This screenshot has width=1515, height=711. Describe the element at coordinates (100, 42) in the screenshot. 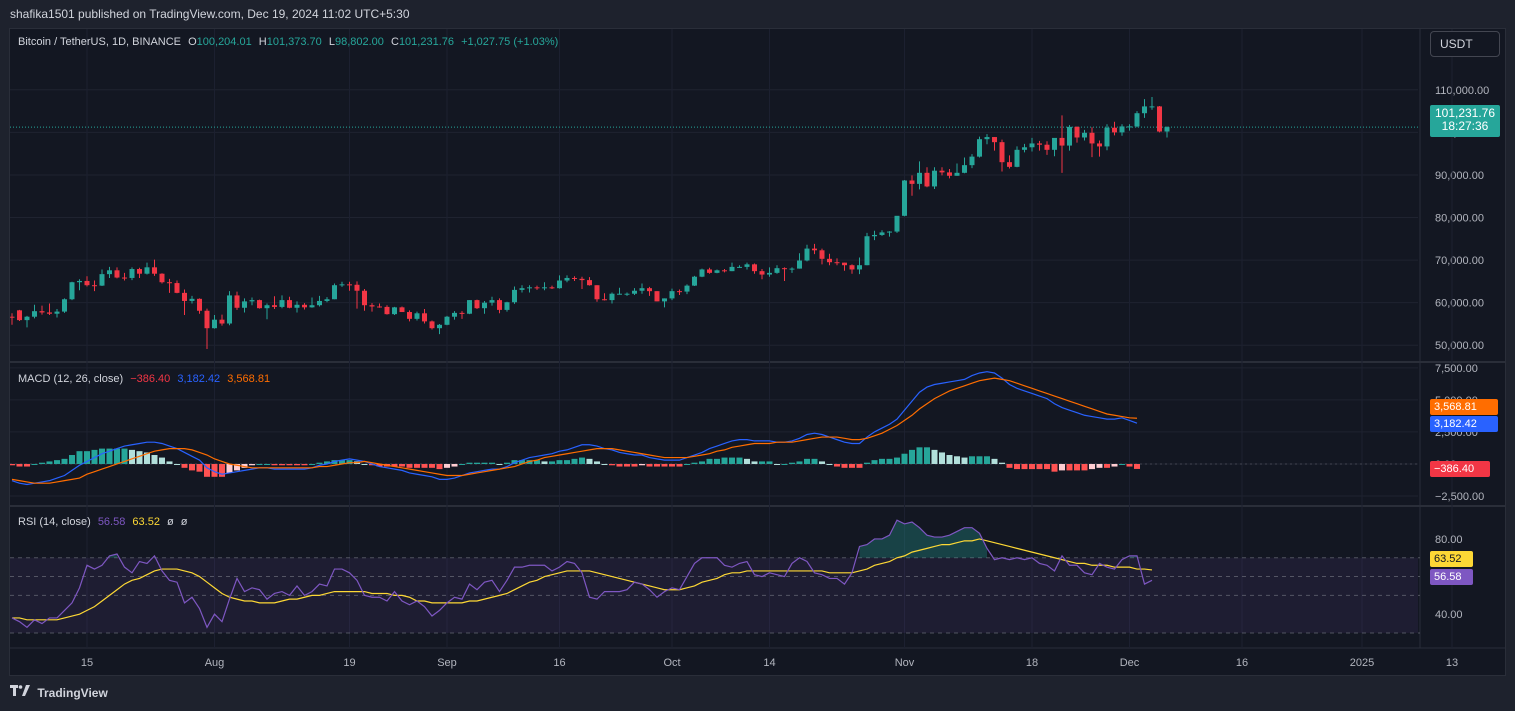

I see `symbol-title: Bitcoin / TetherUS, 1D, BINANCE` at that location.